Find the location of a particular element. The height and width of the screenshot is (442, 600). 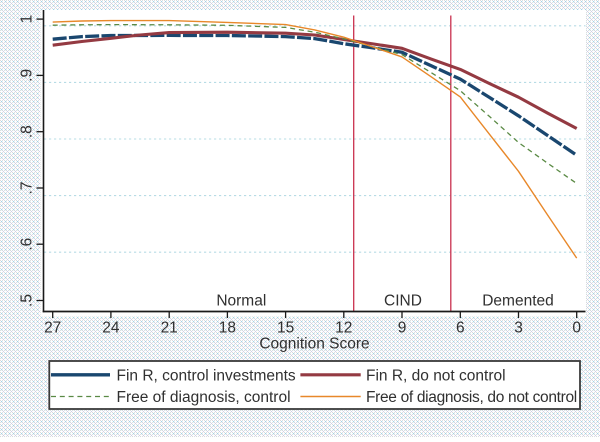

svg-text: CIND is located at coordinates (403, 301).